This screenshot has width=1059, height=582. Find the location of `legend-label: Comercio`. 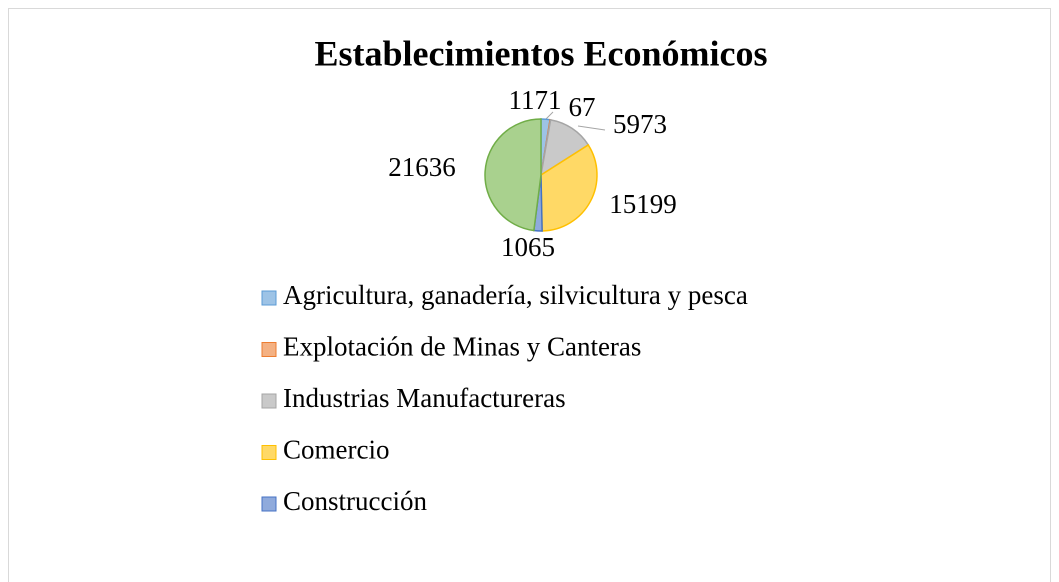

legend-label: Comercio is located at coordinates (336, 450).